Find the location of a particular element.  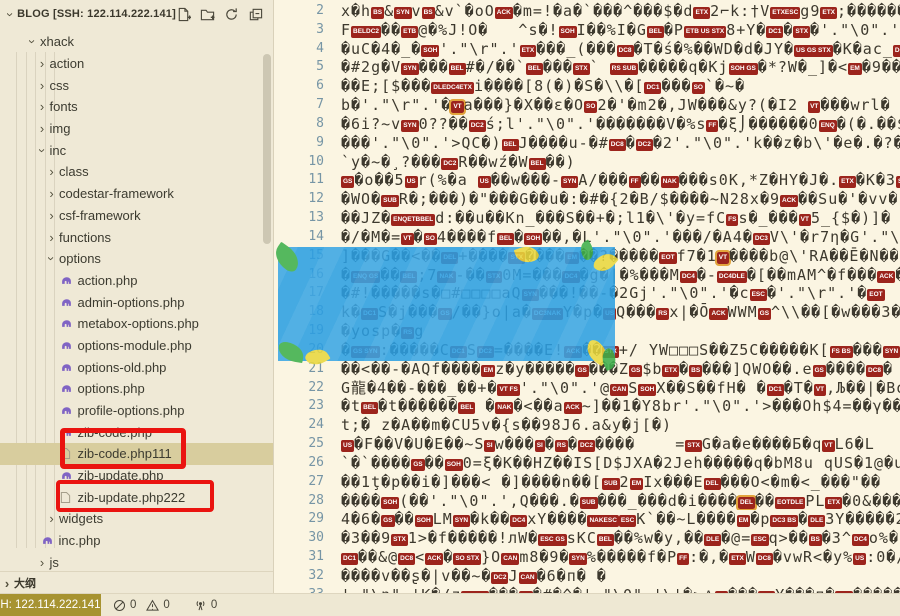

tree-item-inc-php: inc.php is located at coordinates (136, 541).